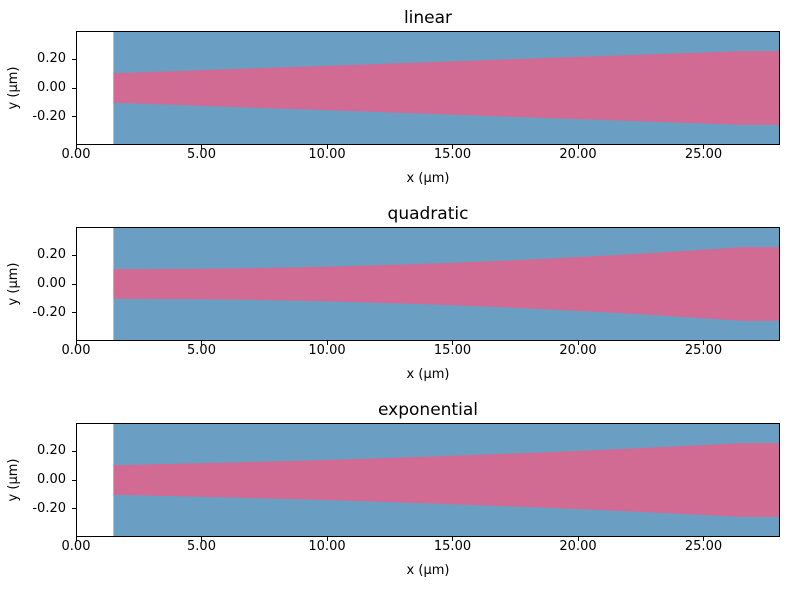  Describe the element at coordinates (428, 214) in the screenshot. I see `subplot-title: quadratic` at that location.